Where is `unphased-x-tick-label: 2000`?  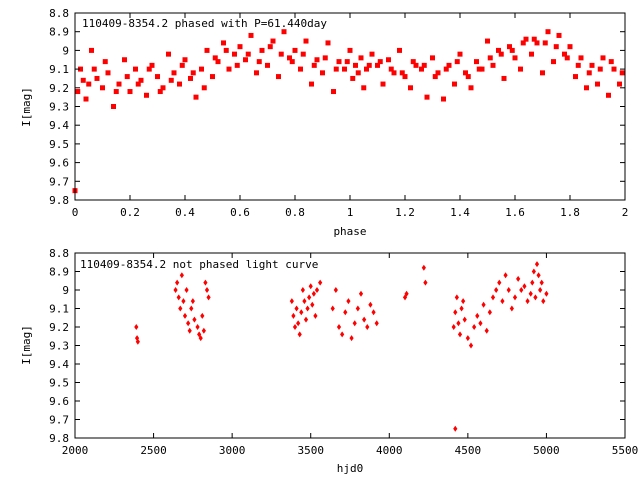
unphased-x-tick-label: 2000 is located at coordinates (75, 450).